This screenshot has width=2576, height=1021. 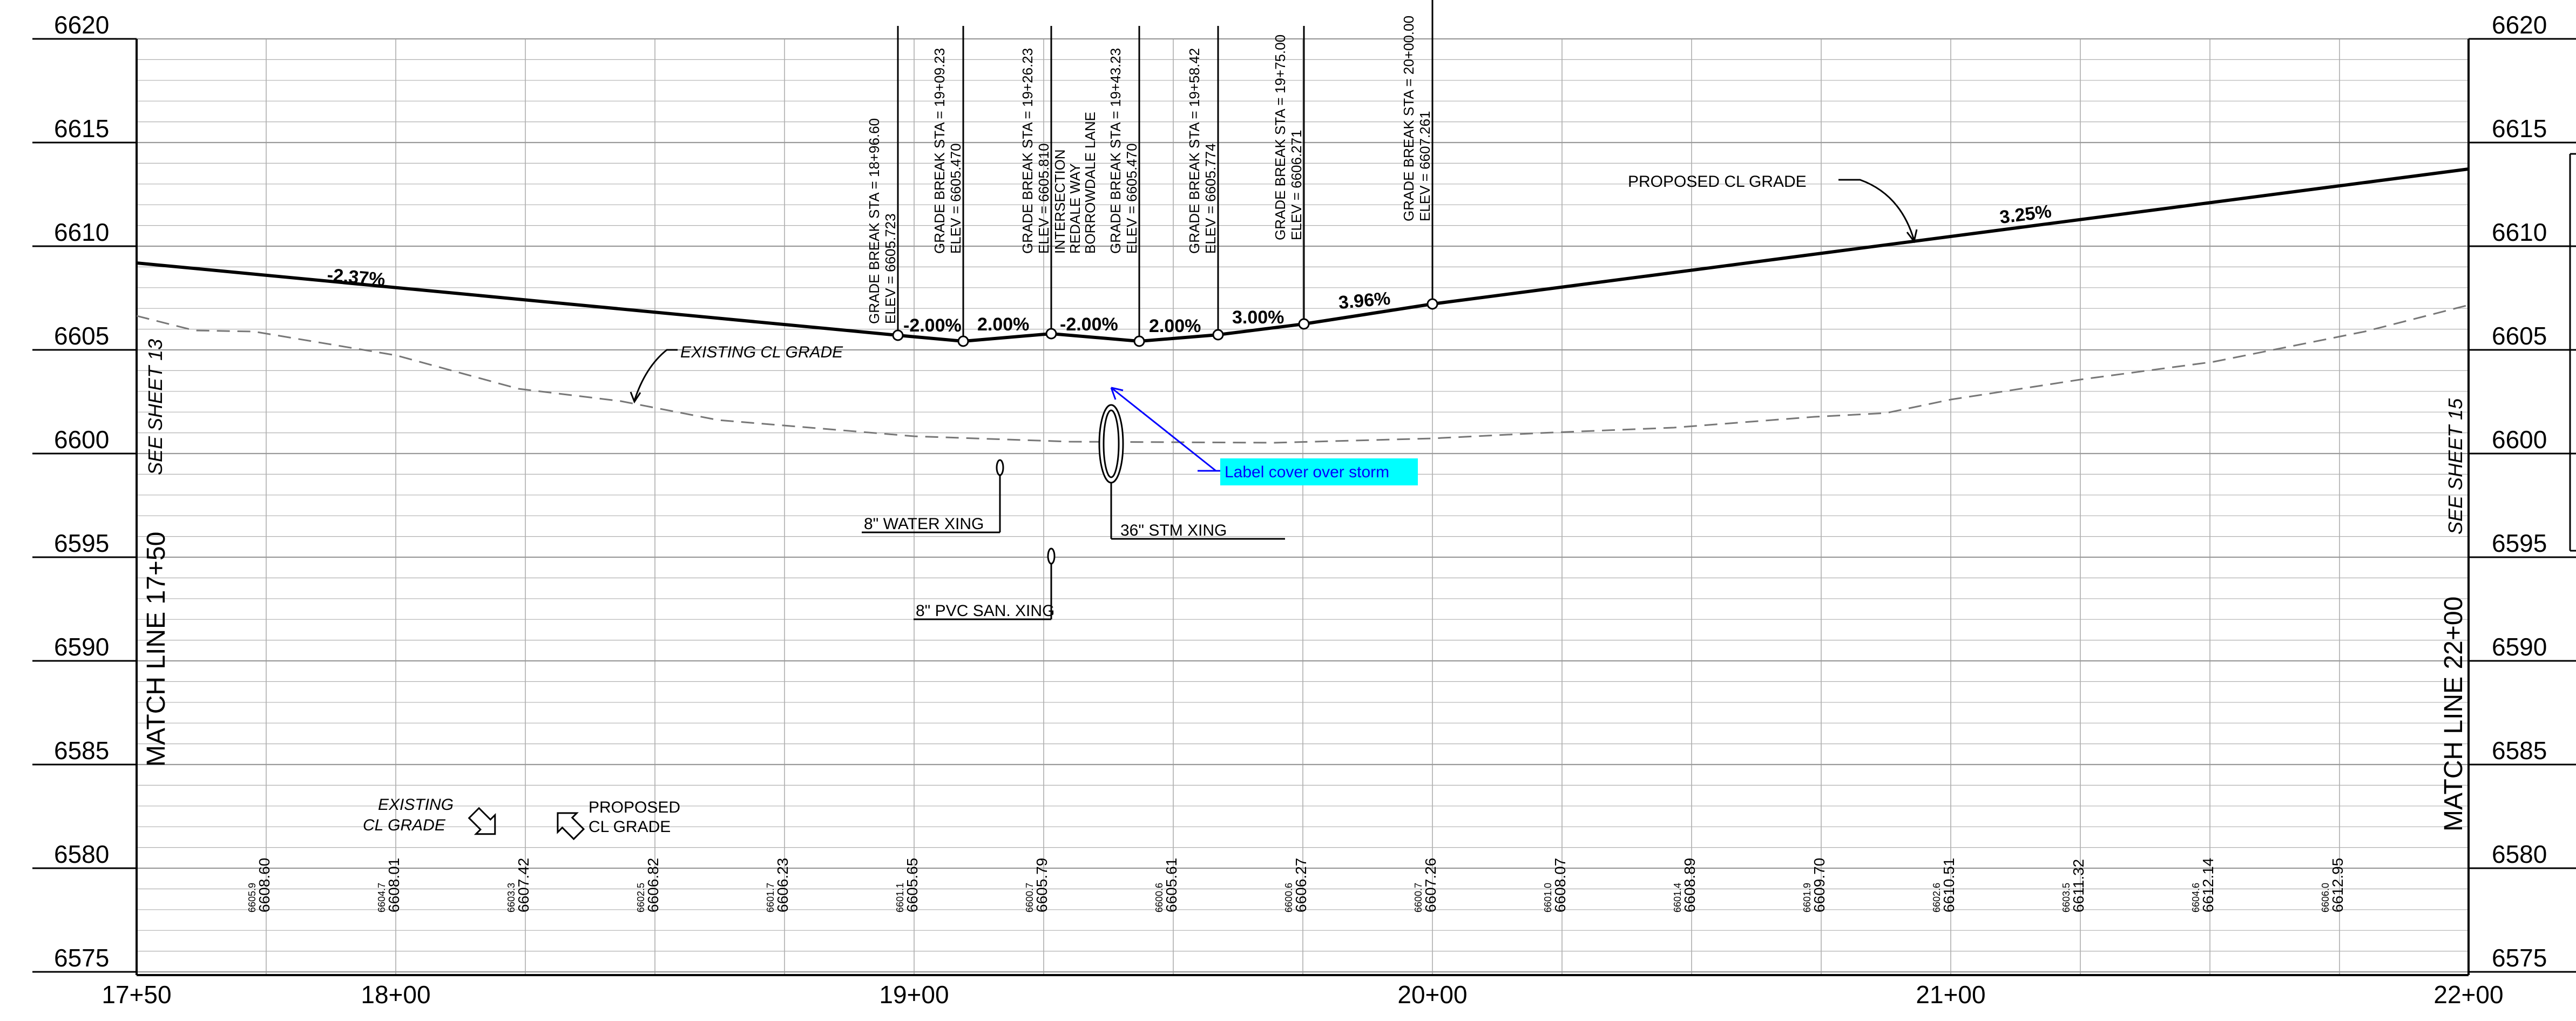 I want to click on existing-elevation-value: 6604.6, so click(x=2195, y=898).